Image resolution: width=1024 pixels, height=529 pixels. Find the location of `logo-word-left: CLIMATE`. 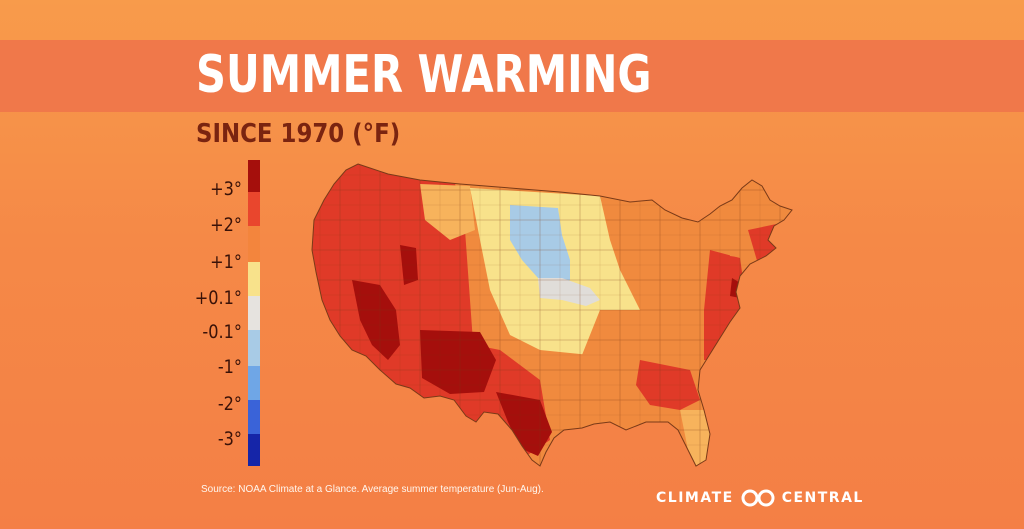

logo-word-left: CLIMATE is located at coordinates (695, 498).